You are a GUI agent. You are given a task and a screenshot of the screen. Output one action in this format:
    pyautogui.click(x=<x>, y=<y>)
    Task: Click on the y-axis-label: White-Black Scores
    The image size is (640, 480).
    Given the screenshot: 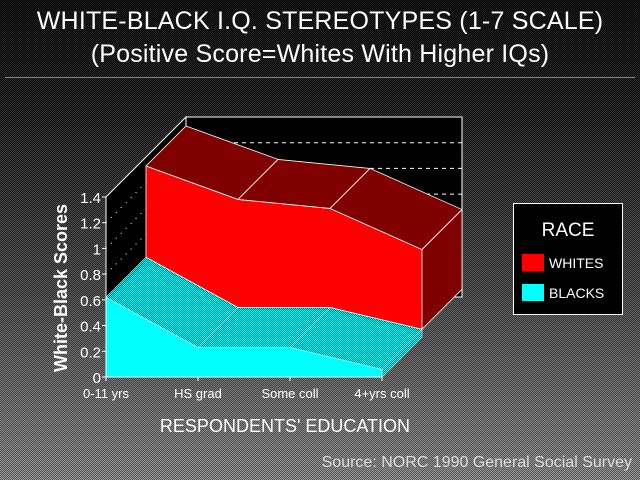 What is the action you would take?
    pyautogui.click(x=61, y=288)
    